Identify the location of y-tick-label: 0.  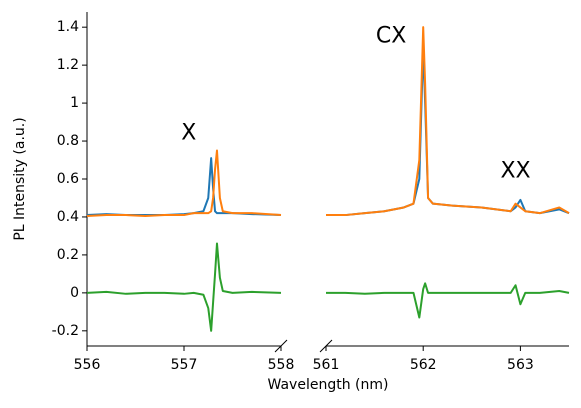
(74, 293).